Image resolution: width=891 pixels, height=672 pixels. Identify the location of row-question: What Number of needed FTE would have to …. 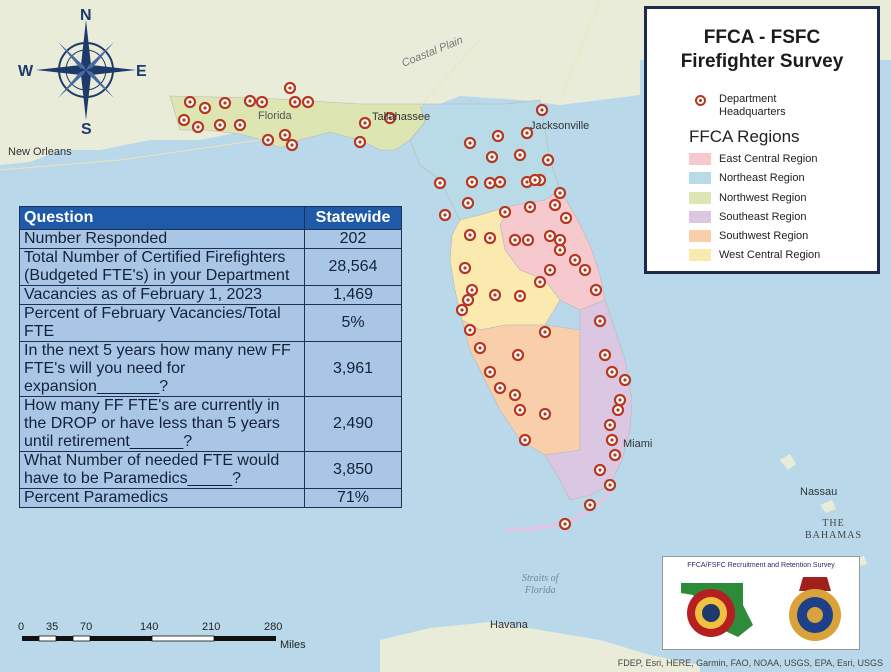
(162, 470).